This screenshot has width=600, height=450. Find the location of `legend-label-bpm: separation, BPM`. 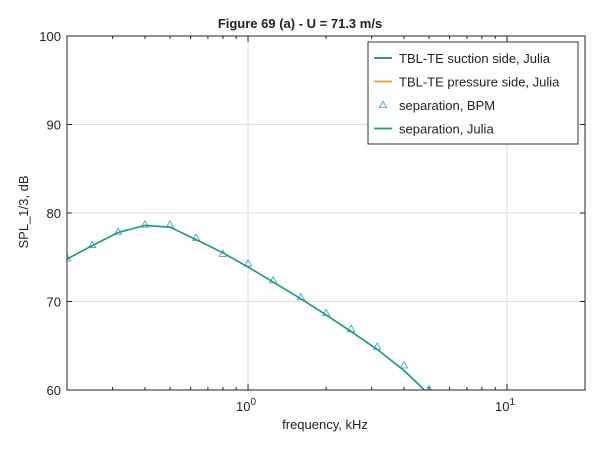

legend-label-bpm: separation, BPM is located at coordinates (447, 105).